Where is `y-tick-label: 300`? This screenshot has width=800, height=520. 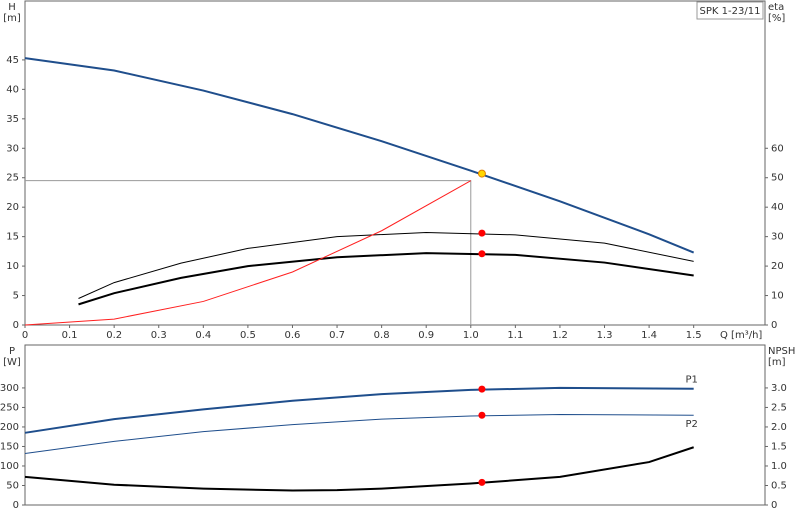 y-tick-label: 300 is located at coordinates (9, 388).